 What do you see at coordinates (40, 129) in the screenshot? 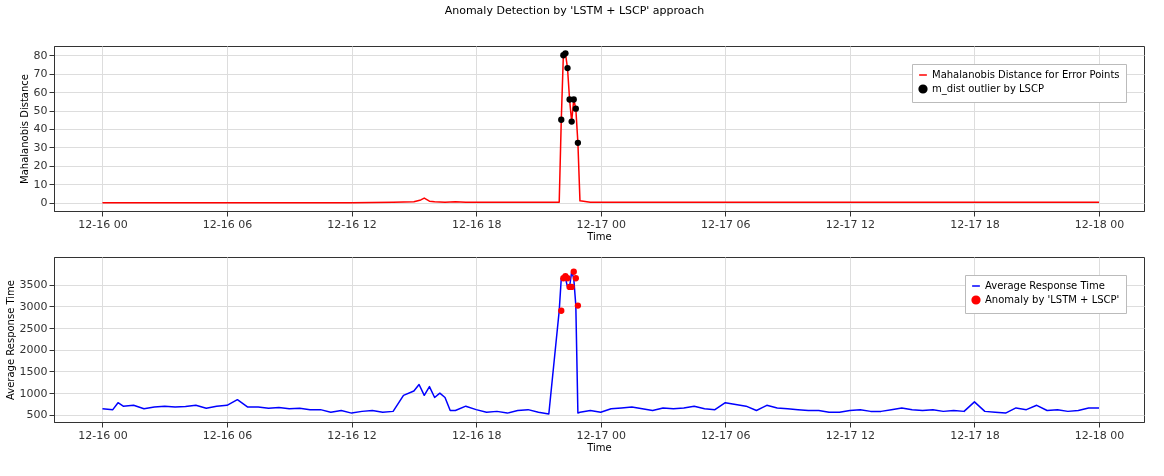
I see `y-tick-label: 40` at bounding box center [40, 129].